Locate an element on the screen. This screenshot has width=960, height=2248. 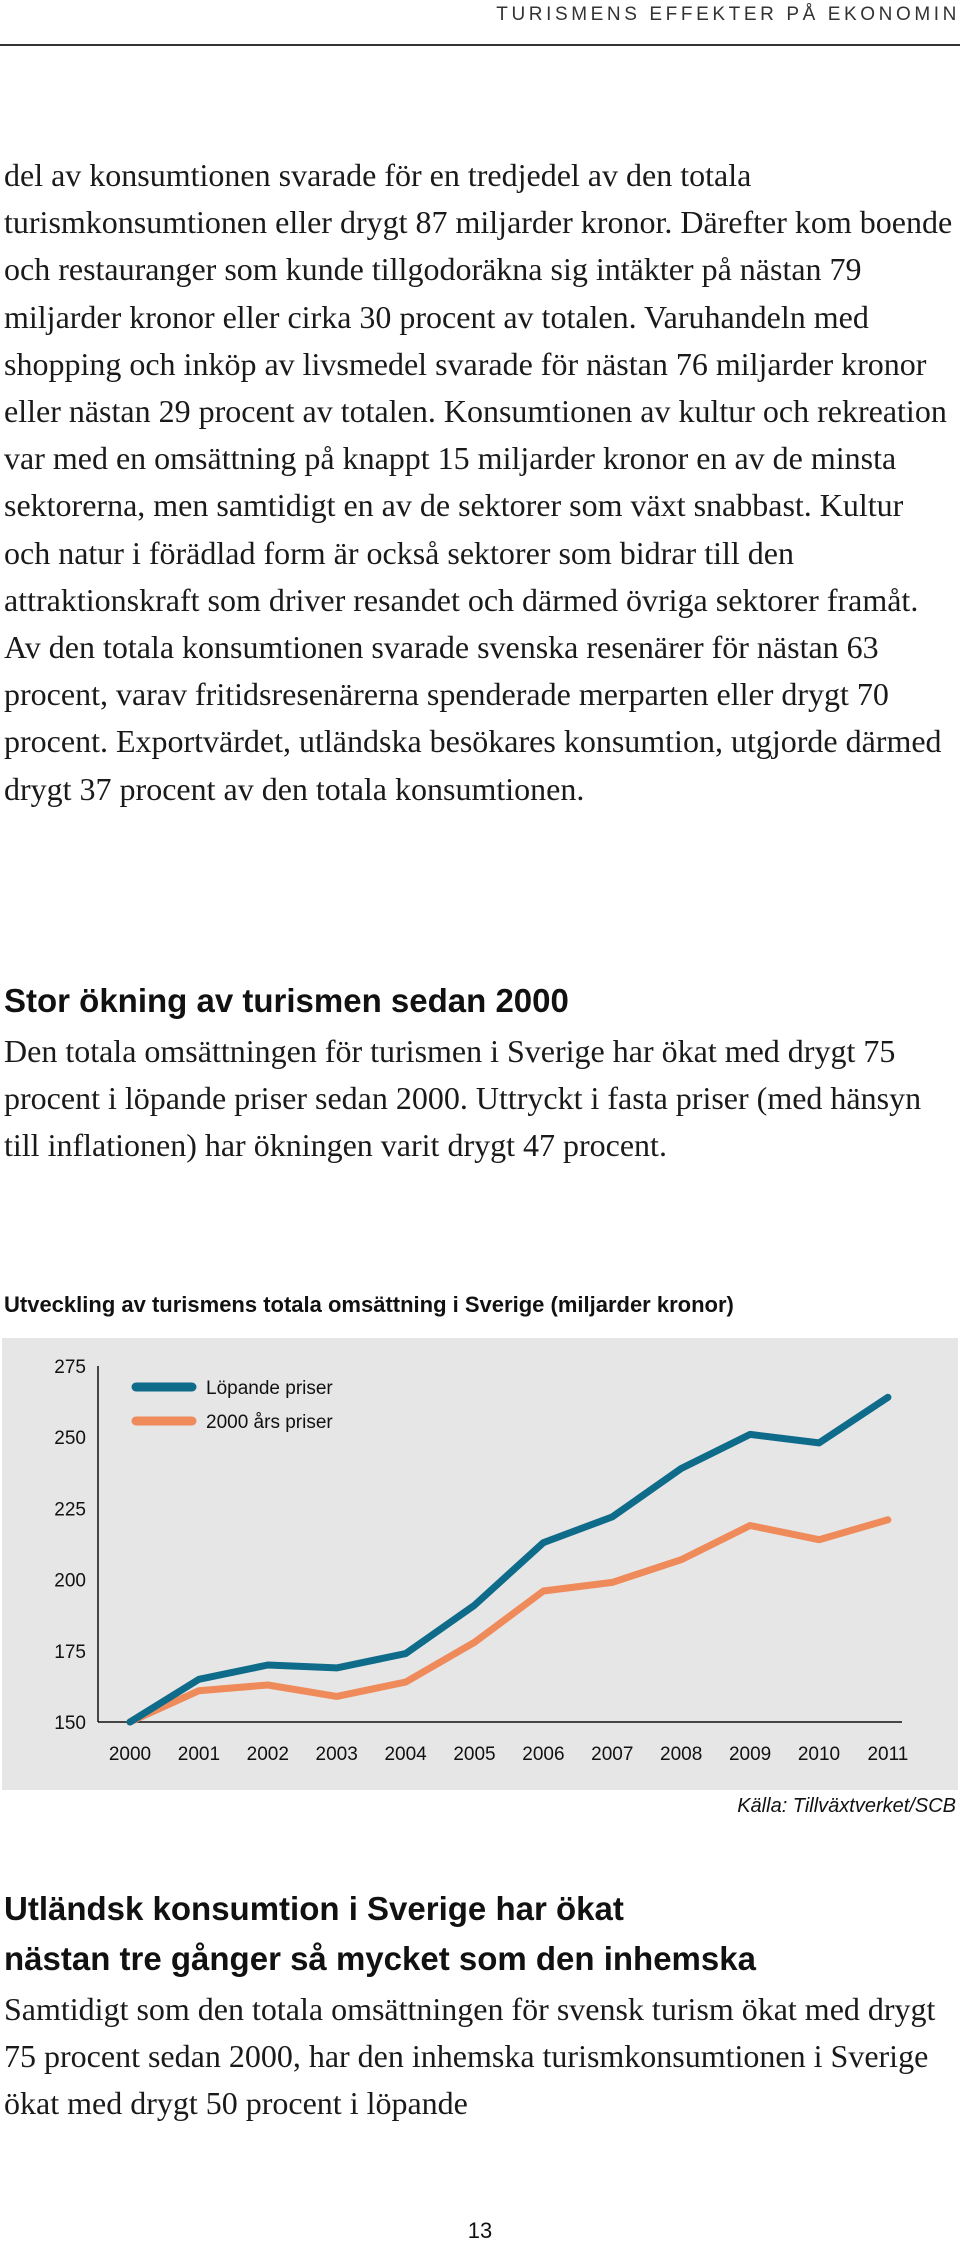
x-tick-label: 2011 is located at coordinates (887, 1754).